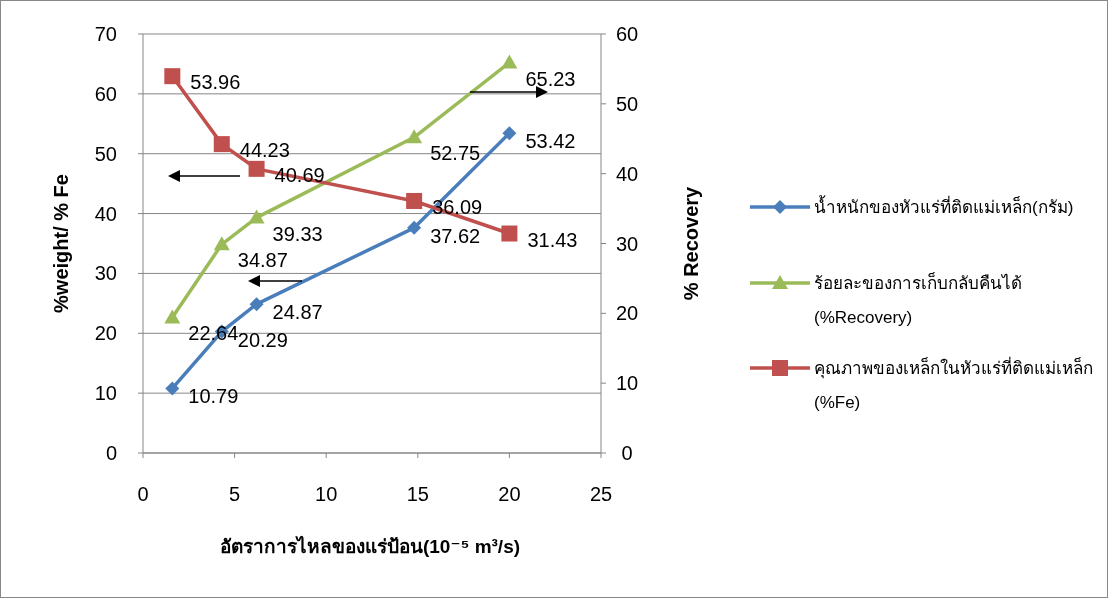 The image size is (1108, 598). What do you see at coordinates (627, 453) in the screenshot?
I see `y2-tick-label: 0` at bounding box center [627, 453].